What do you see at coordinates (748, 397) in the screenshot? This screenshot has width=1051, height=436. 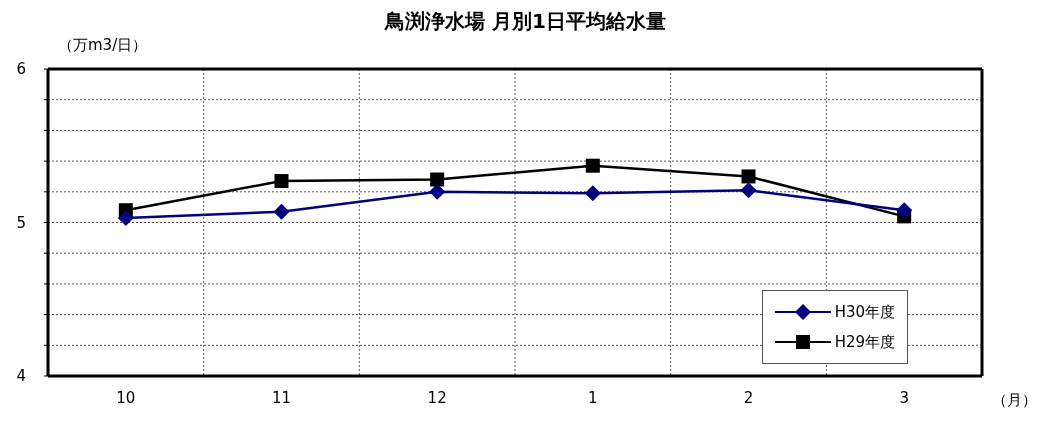 I see `x-tick-label: 2` at bounding box center [748, 397].